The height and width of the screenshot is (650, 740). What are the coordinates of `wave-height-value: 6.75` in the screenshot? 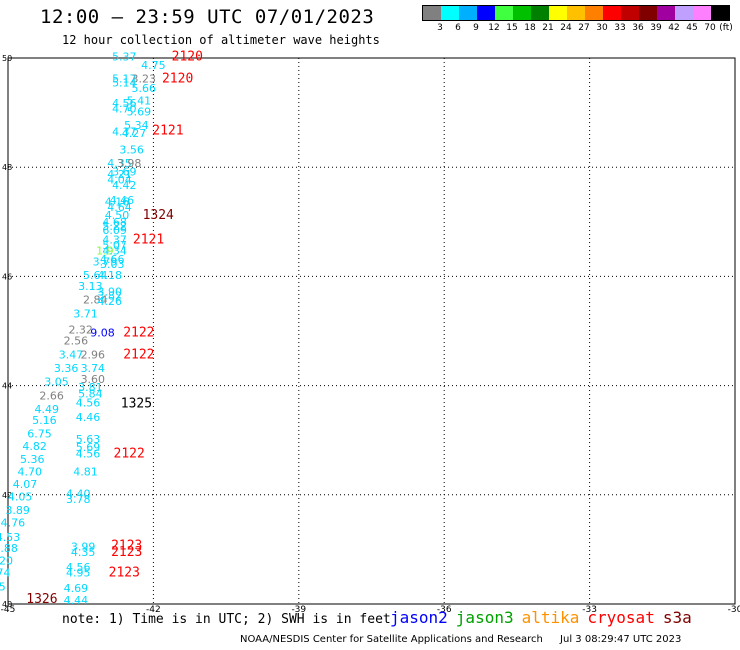 It's located at (39, 433).